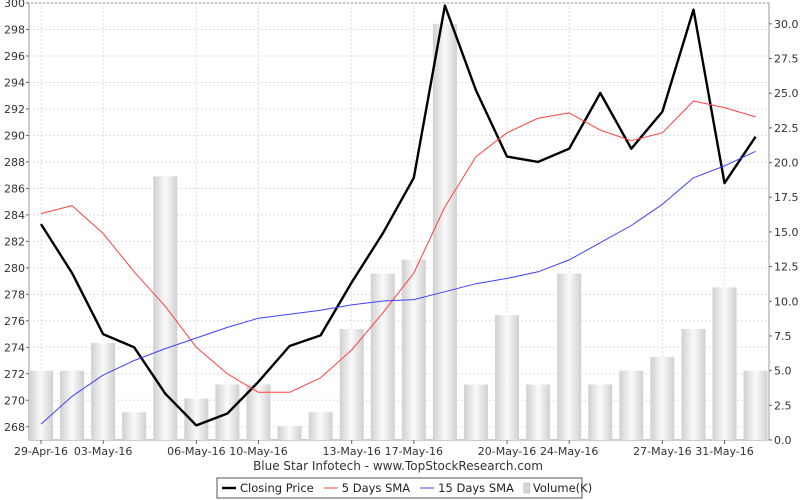 This screenshot has height=500, width=800. I want to click on legend-label: 5 Days SMA, so click(376, 488).